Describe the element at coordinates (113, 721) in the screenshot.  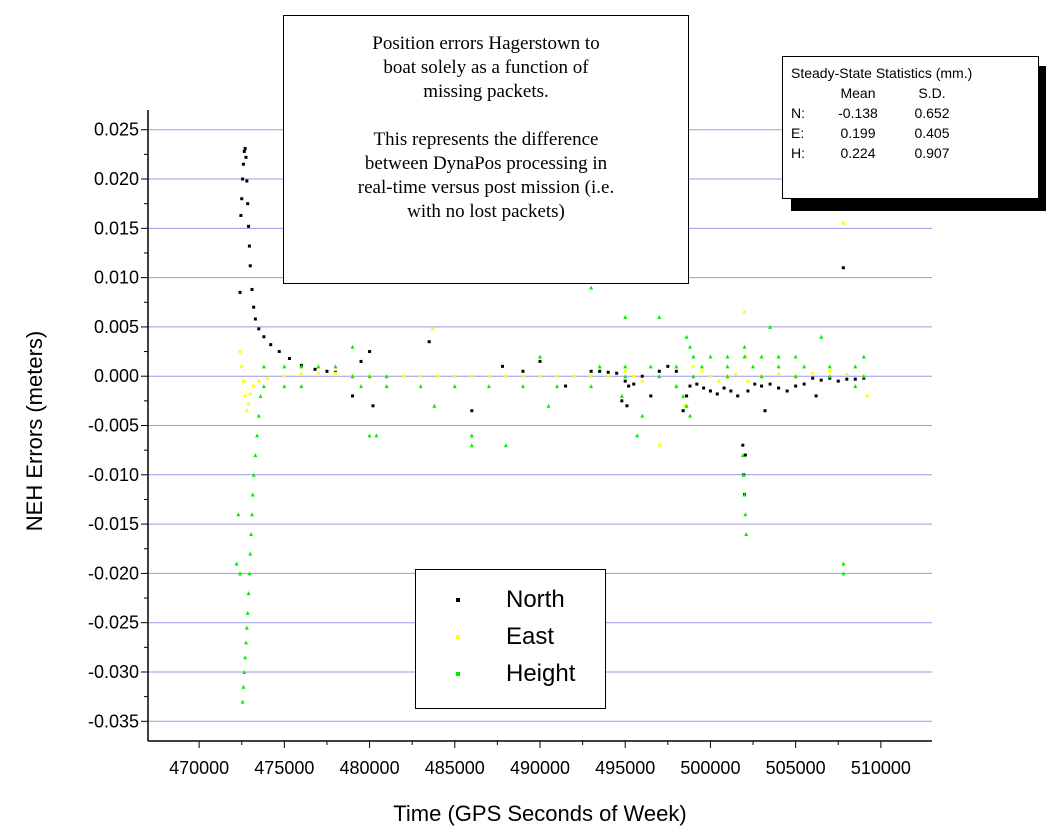
I see `y-tick-label: -0.035` at that location.